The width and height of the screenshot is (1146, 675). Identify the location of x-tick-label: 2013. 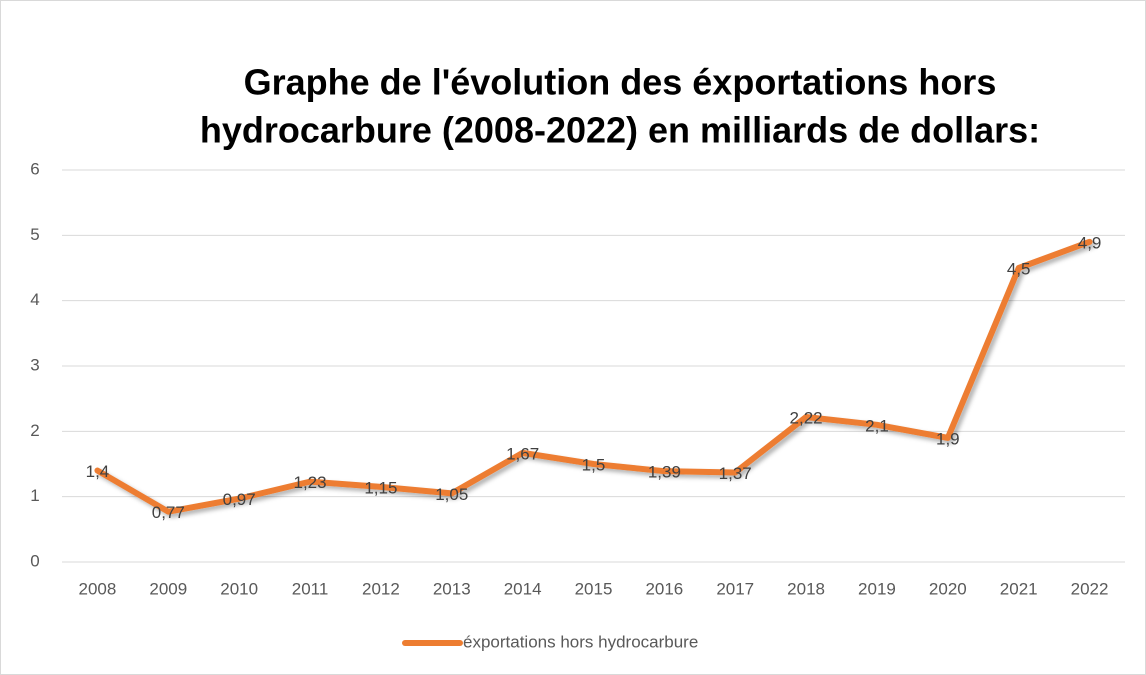
(452, 588).